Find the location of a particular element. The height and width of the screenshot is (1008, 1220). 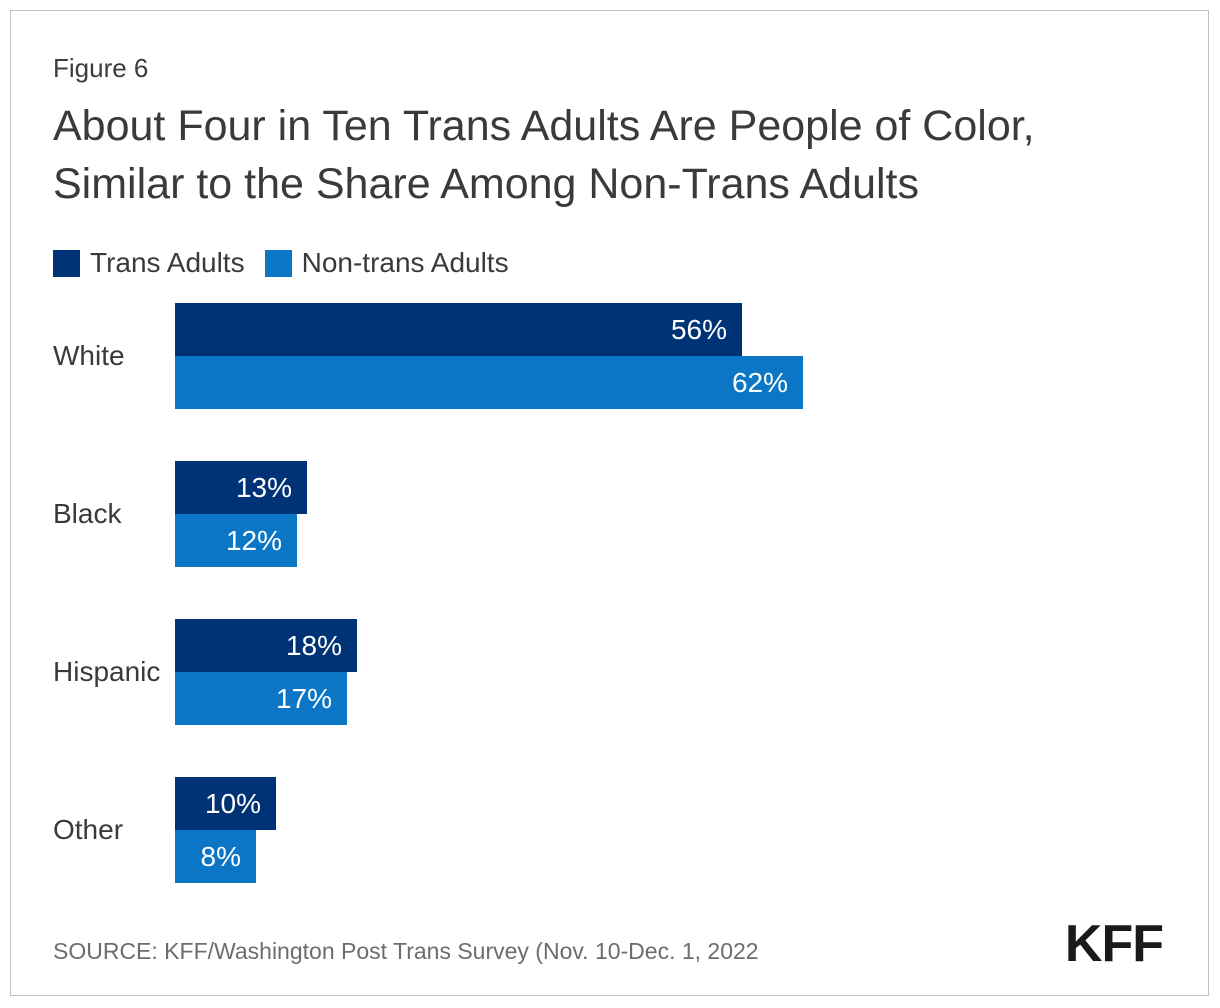

legend-label-trans-adults: Trans Adults is located at coordinates (167, 262).